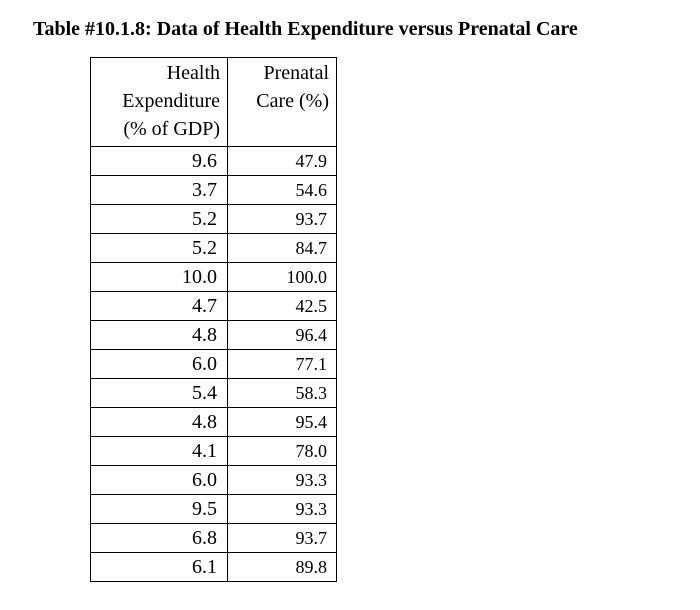 The image size is (700, 610). I want to click on prenatal-care-cell: 100.0, so click(282, 277).